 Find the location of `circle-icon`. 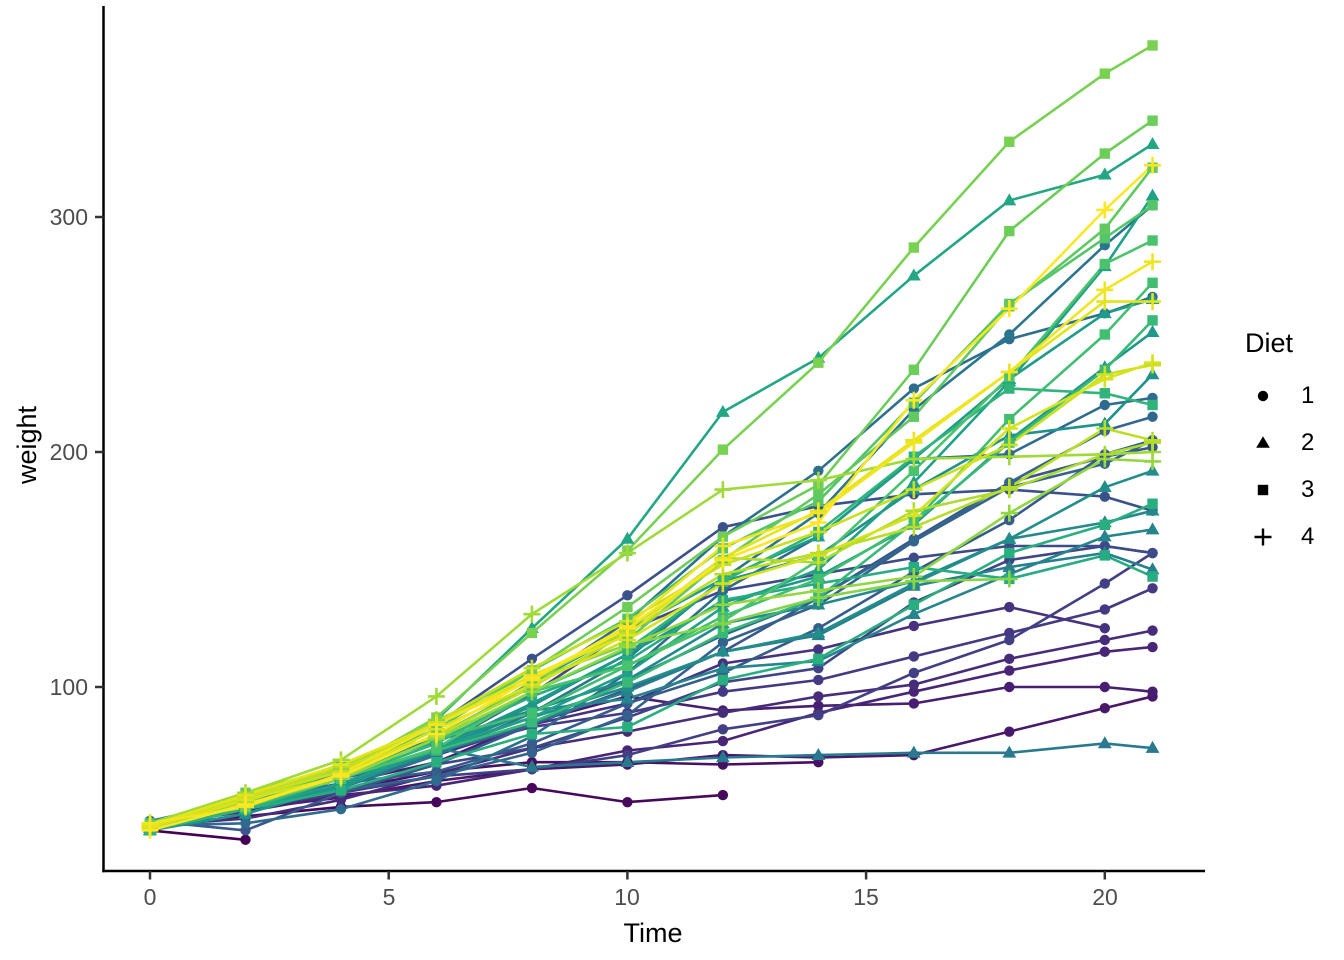

circle-icon is located at coordinates (1263, 396).